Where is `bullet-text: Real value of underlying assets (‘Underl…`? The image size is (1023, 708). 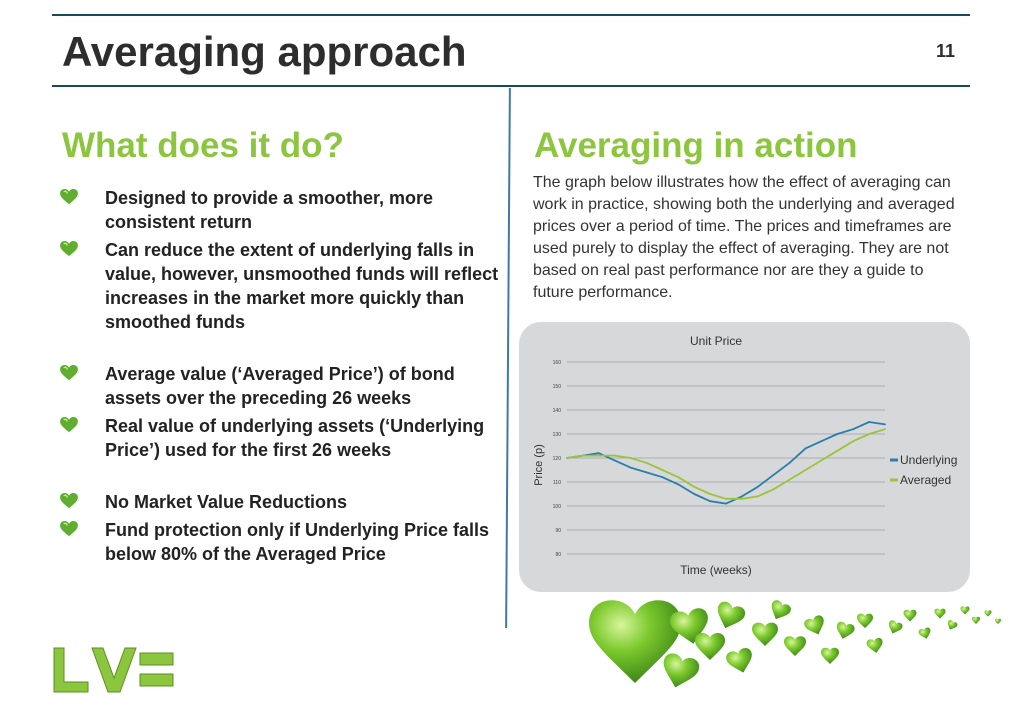 bullet-text: Real value of underlying assets (‘Underl… is located at coordinates (295, 438).